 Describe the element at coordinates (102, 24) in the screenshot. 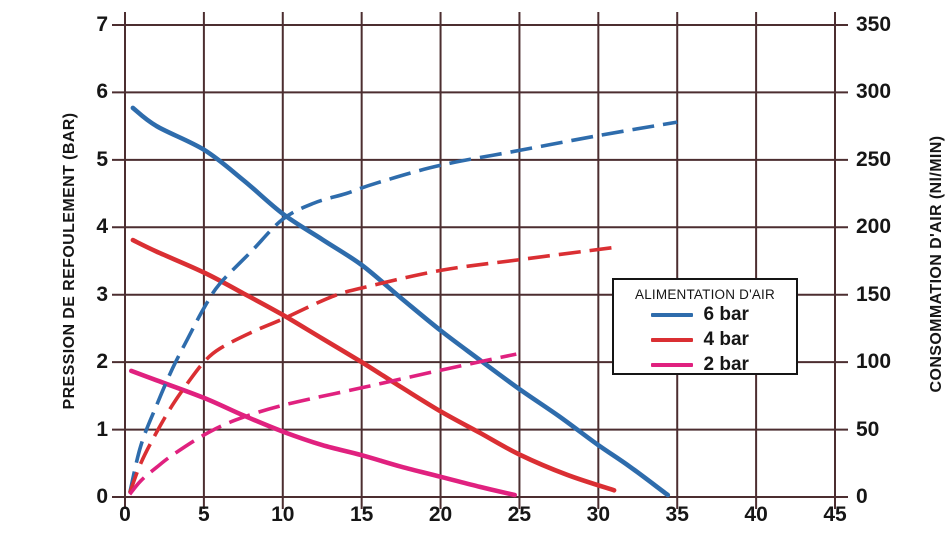

I see `left-tick-label: 7` at that location.